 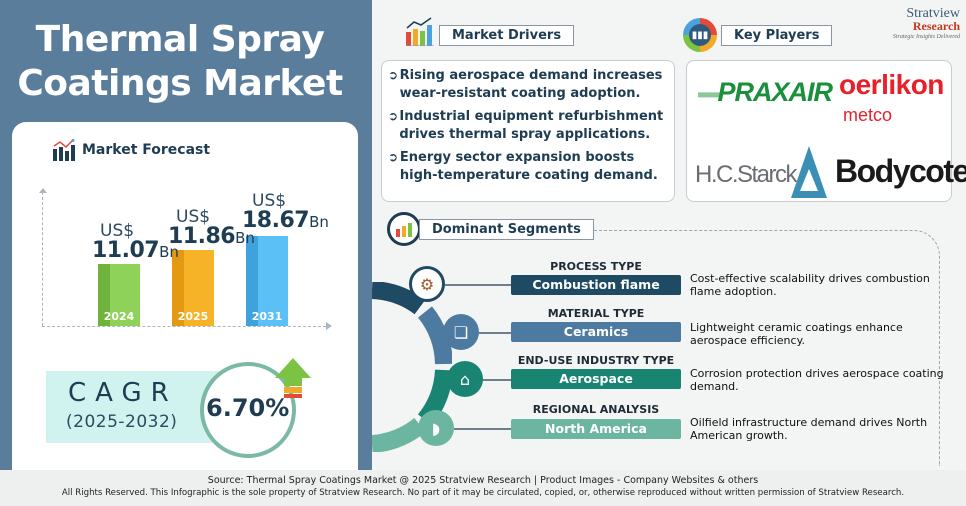 I want to click on page-title: Thermal Spray Coatings Market, so click(x=180, y=61).